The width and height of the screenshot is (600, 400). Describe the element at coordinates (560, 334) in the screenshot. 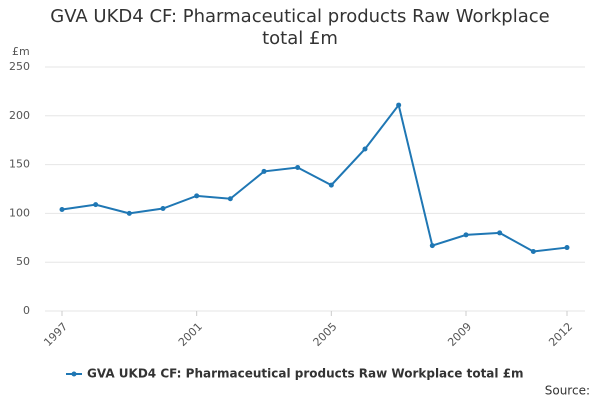

I see `x-tick-label: 2012` at that location.